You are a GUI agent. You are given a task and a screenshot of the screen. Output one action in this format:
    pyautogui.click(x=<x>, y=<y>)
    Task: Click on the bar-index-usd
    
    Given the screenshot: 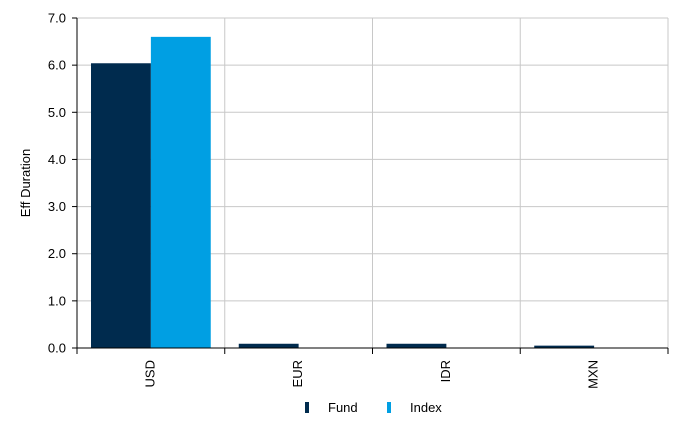 What is the action you would take?
    pyautogui.click(x=180, y=192)
    